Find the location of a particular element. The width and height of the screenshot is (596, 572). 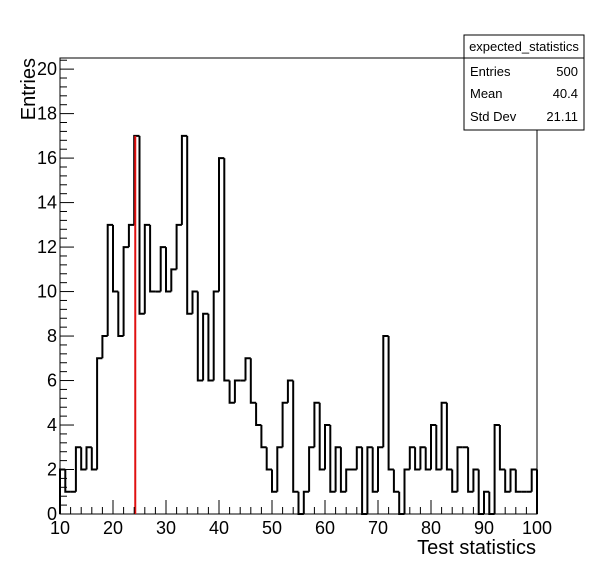

y-tick-label: 14 is located at coordinates (47, 203).